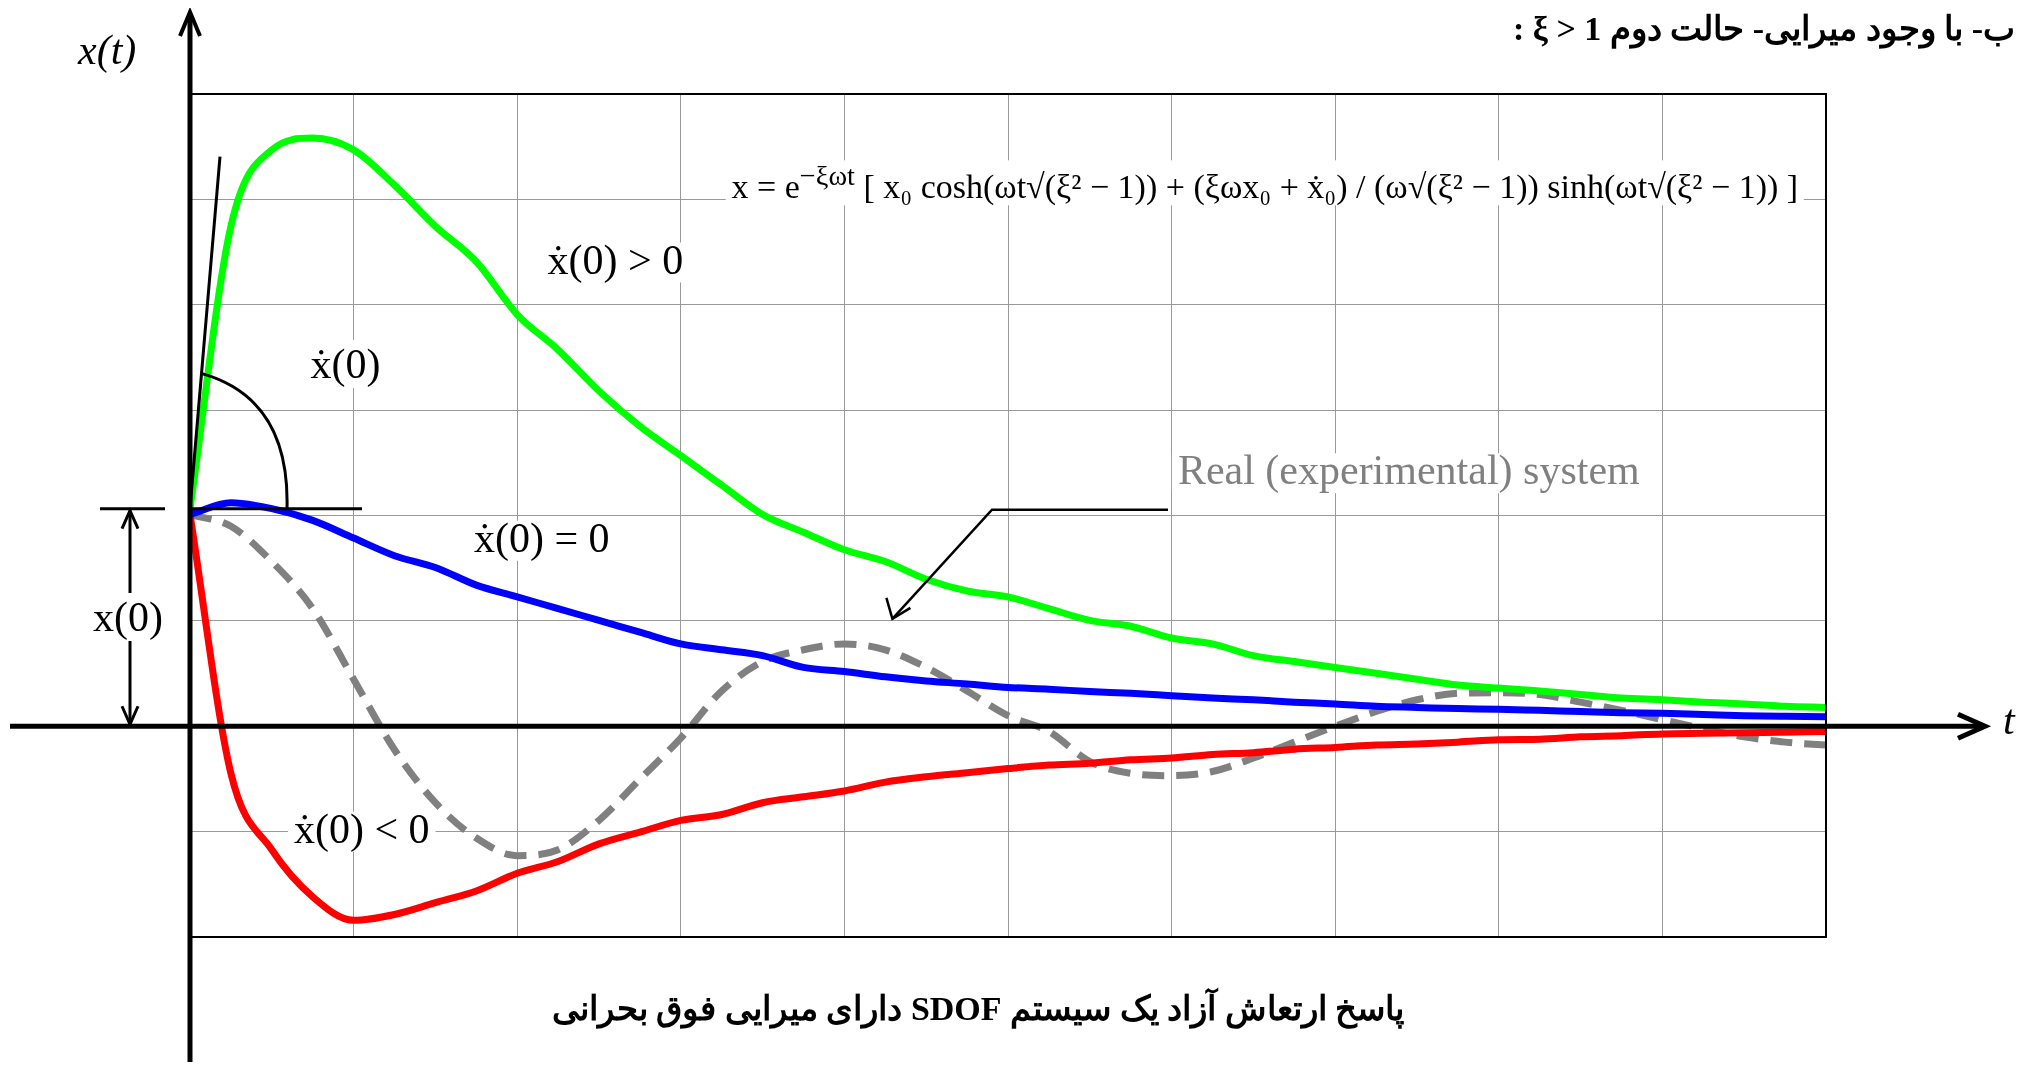  What do you see at coordinates (107, 50) in the screenshot?
I see `y-axis-title: x(t)` at bounding box center [107, 50].